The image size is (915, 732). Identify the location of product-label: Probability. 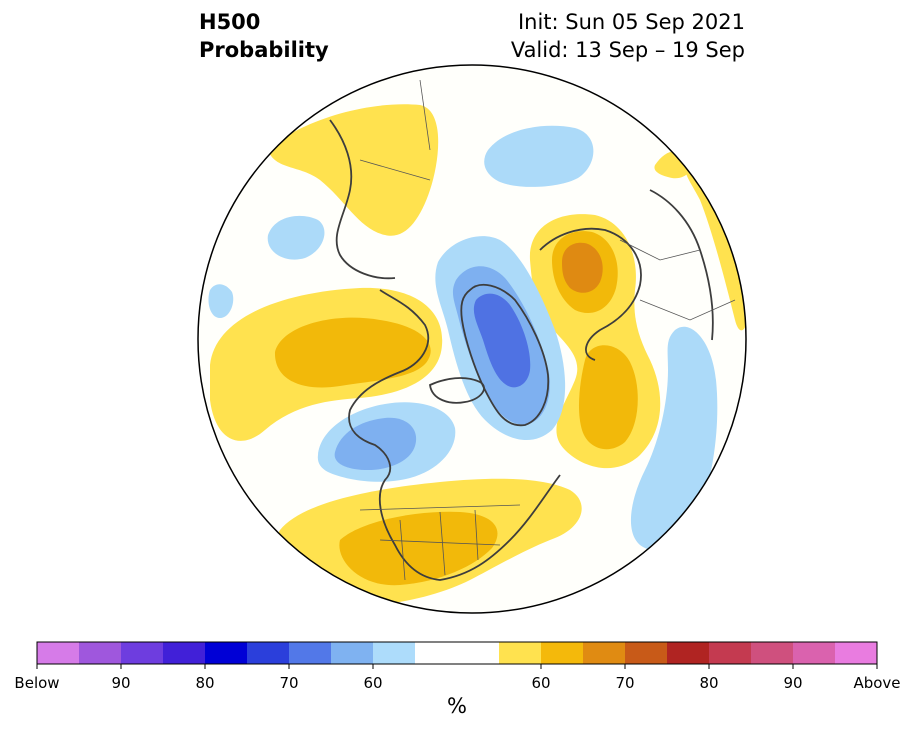
(264, 50).